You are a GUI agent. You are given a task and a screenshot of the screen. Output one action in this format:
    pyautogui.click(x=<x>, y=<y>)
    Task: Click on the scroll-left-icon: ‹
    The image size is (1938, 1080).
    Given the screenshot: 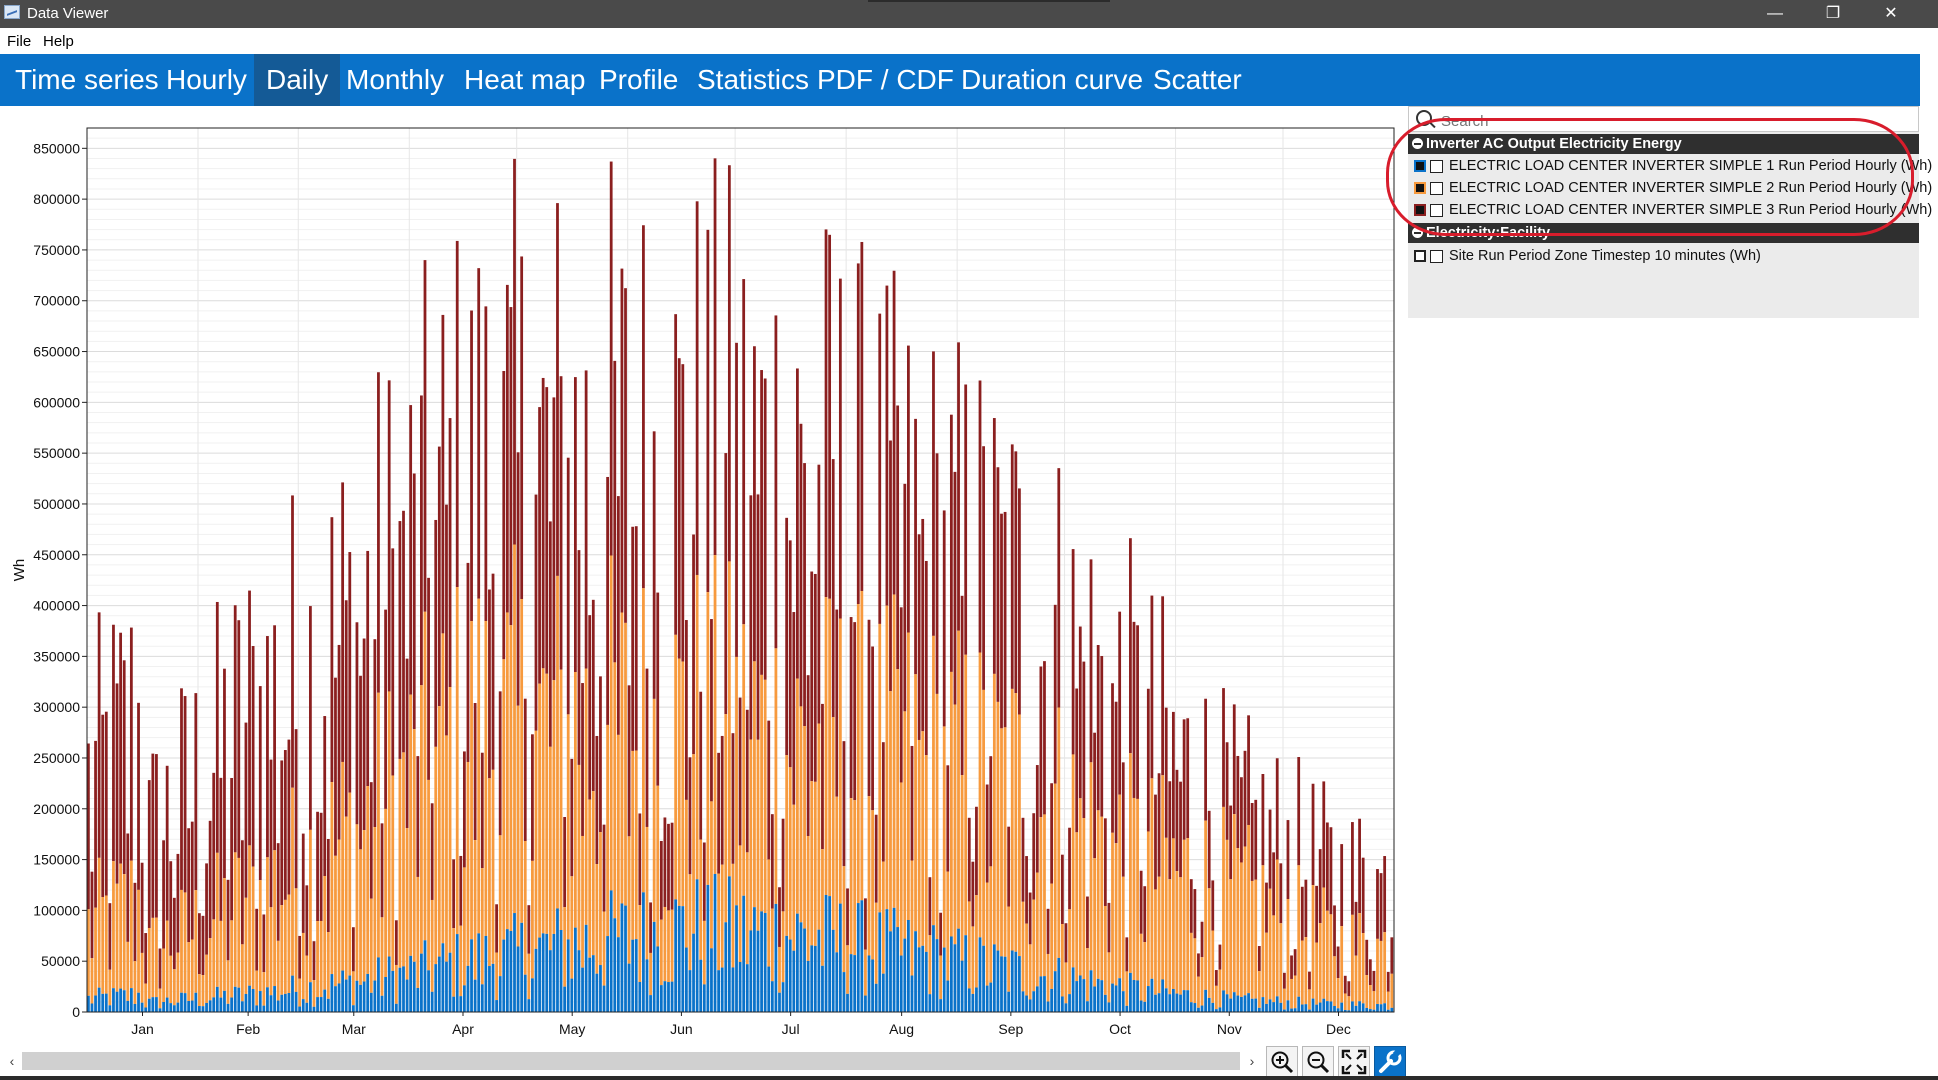 What is the action you would take?
    pyautogui.click(x=12, y=1061)
    